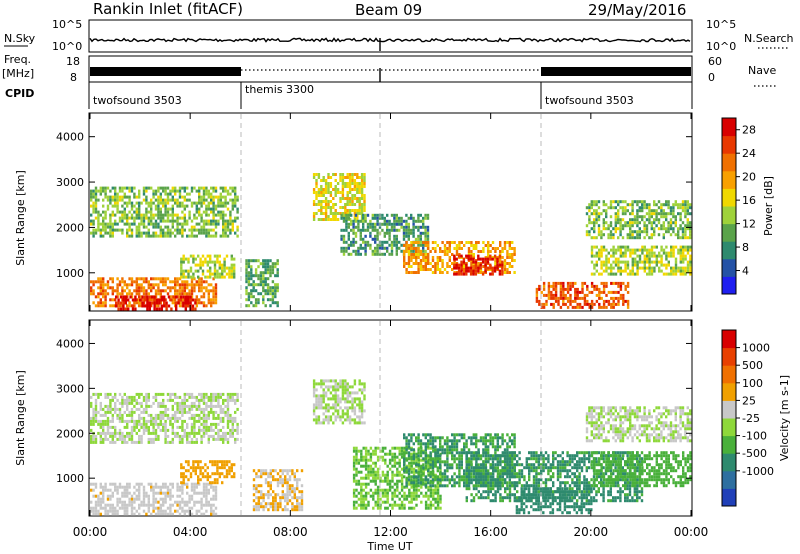 This screenshot has width=800, height=554. Describe the element at coordinates (17, 59) in the screenshot. I see `freq-label: Freq.` at that location.